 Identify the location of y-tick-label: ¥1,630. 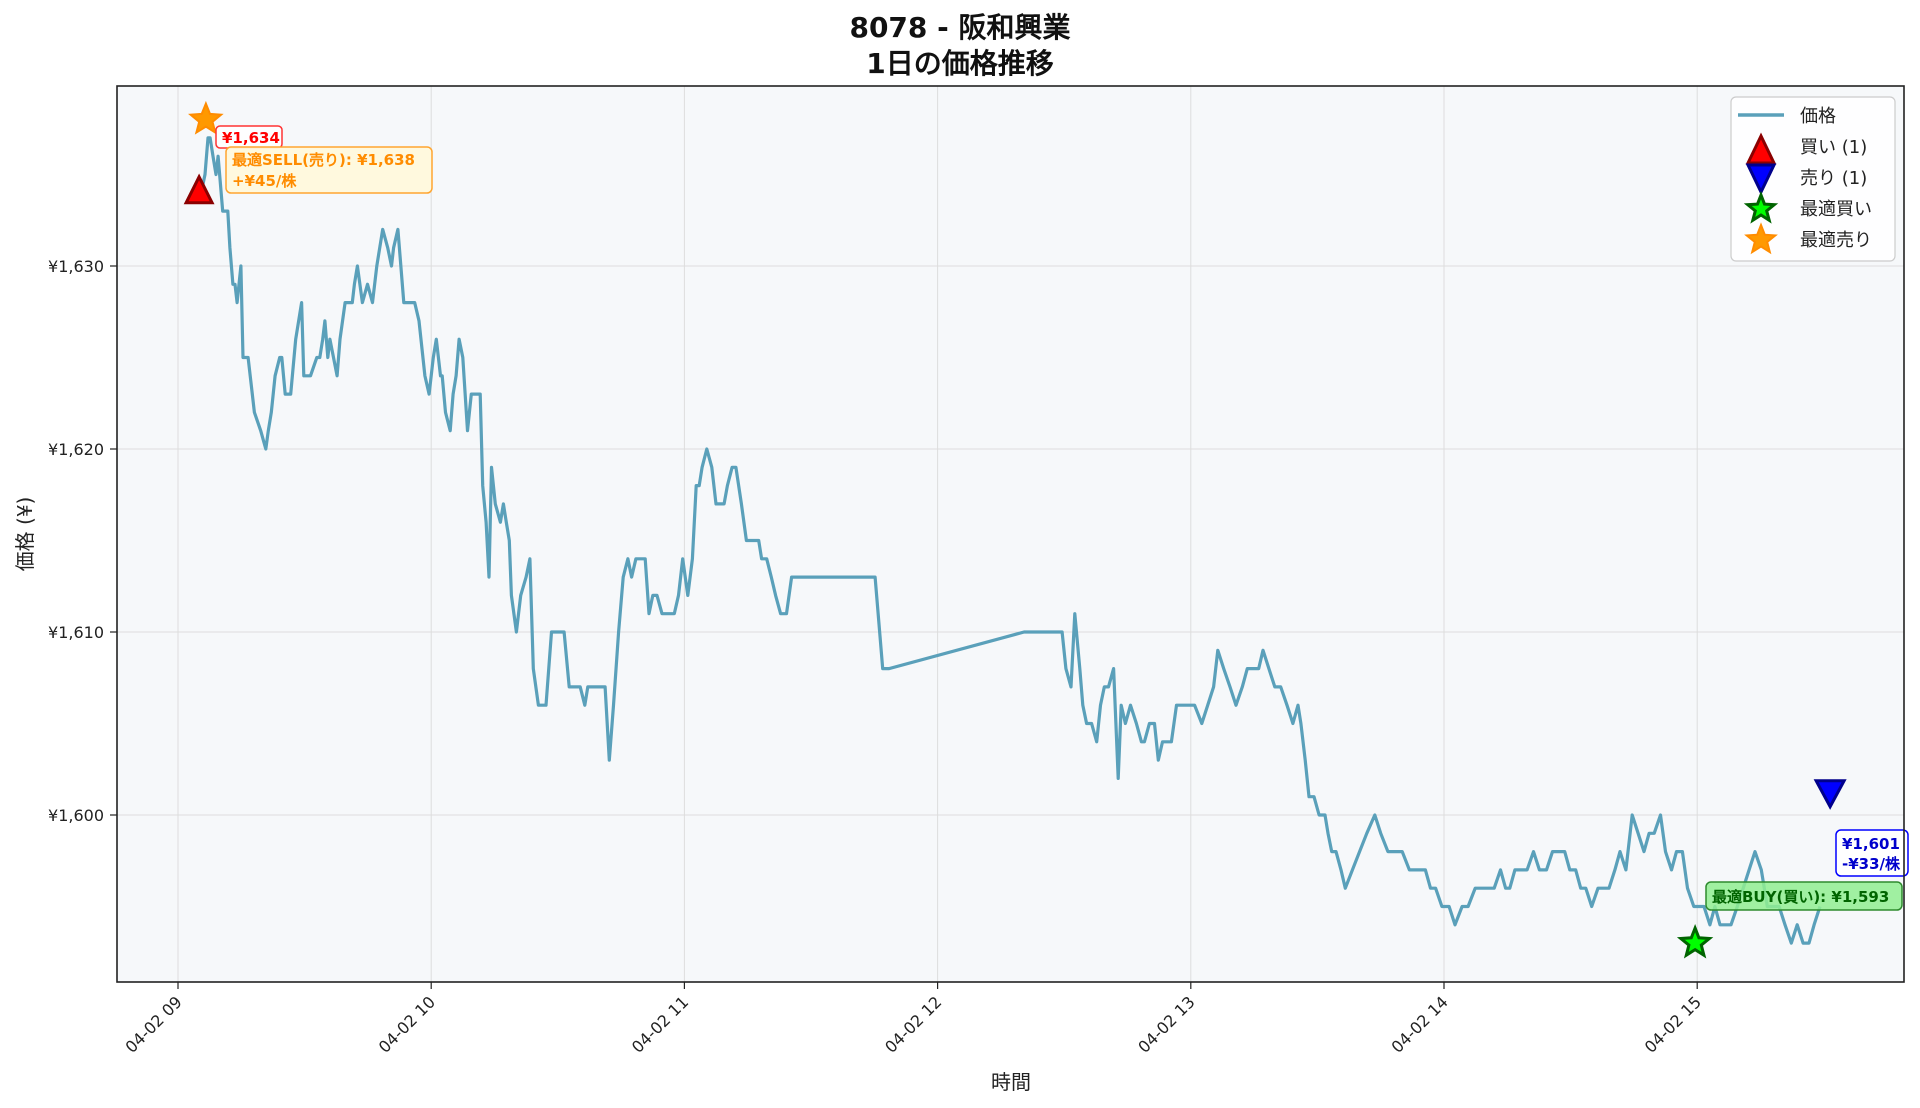
(76, 266).